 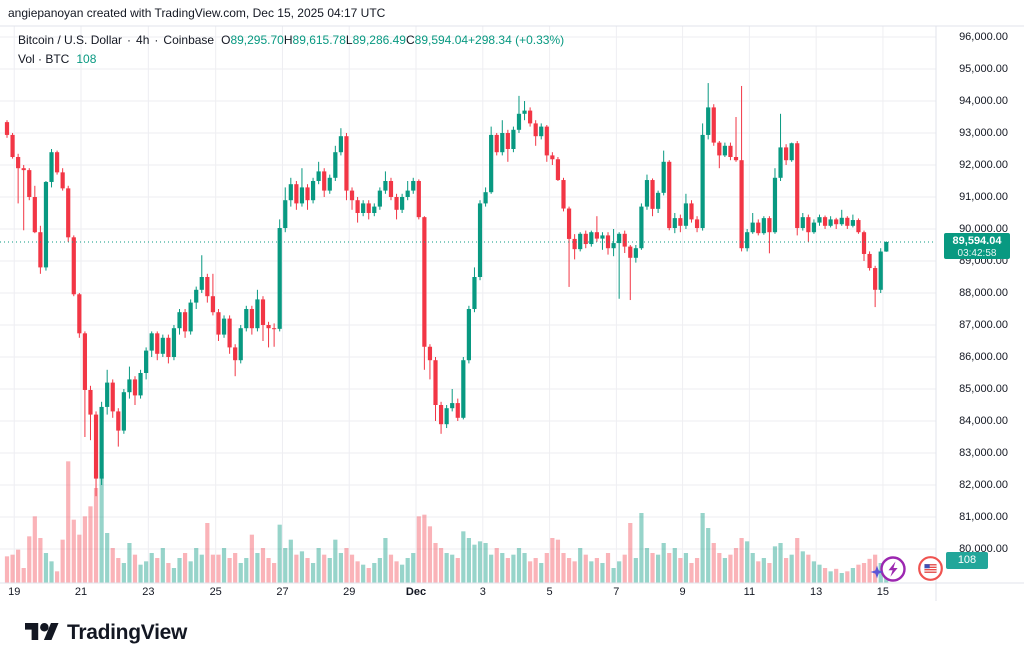 I want to click on price-axis-label: 95,000.00, so click(x=983, y=69).